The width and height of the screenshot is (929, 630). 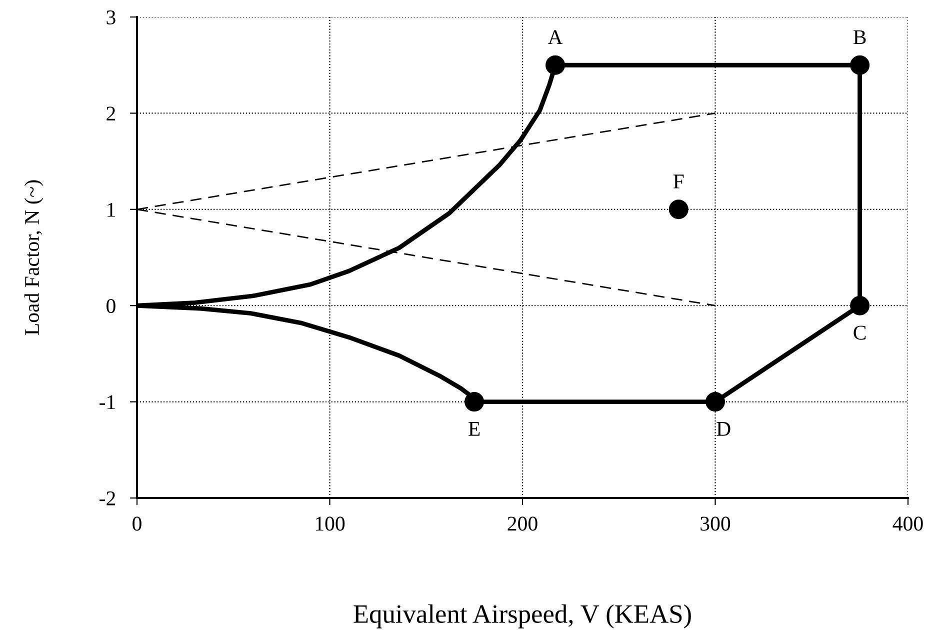 I want to click on x-tick-label: 300, so click(x=715, y=523).